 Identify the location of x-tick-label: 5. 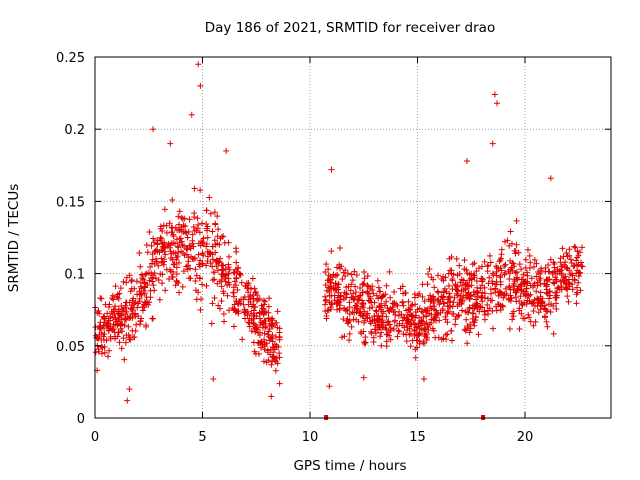
(202, 437).